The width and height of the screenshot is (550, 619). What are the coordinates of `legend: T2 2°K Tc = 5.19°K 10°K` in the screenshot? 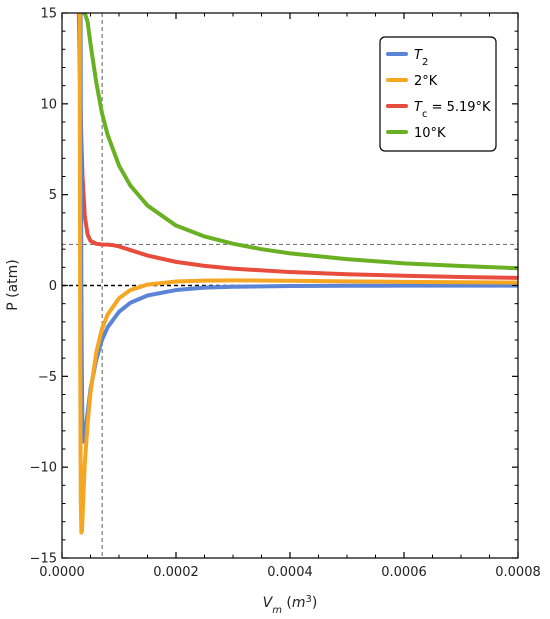 It's located at (438, 94).